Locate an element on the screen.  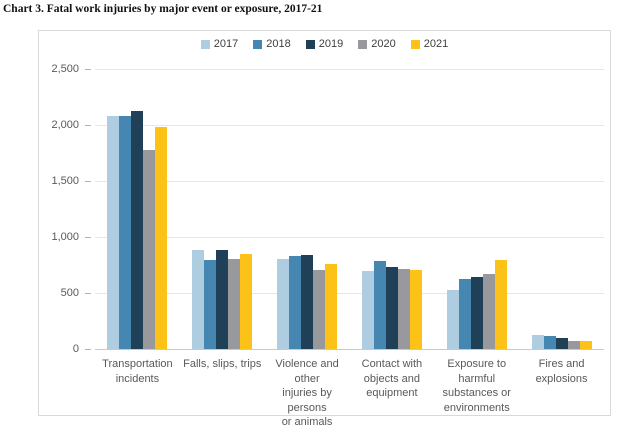
legend-item: 2017 is located at coordinates (219, 44).